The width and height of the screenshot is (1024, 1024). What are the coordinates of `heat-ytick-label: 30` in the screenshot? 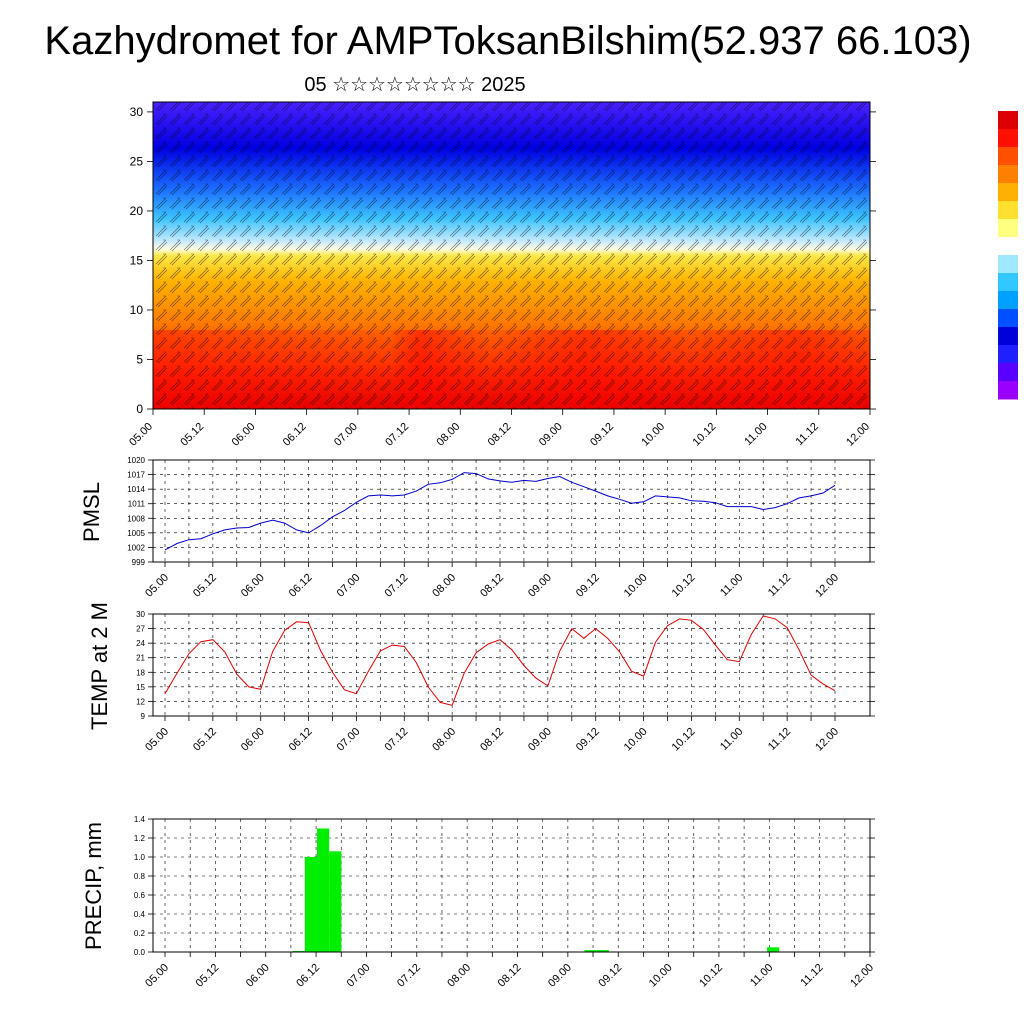 It's located at (137, 112).